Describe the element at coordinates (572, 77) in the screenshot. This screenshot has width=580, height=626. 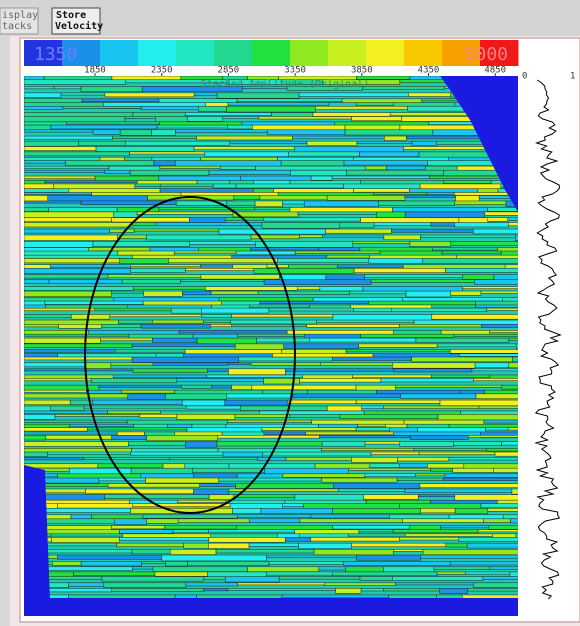
I see `trace-label: 1` at that location.